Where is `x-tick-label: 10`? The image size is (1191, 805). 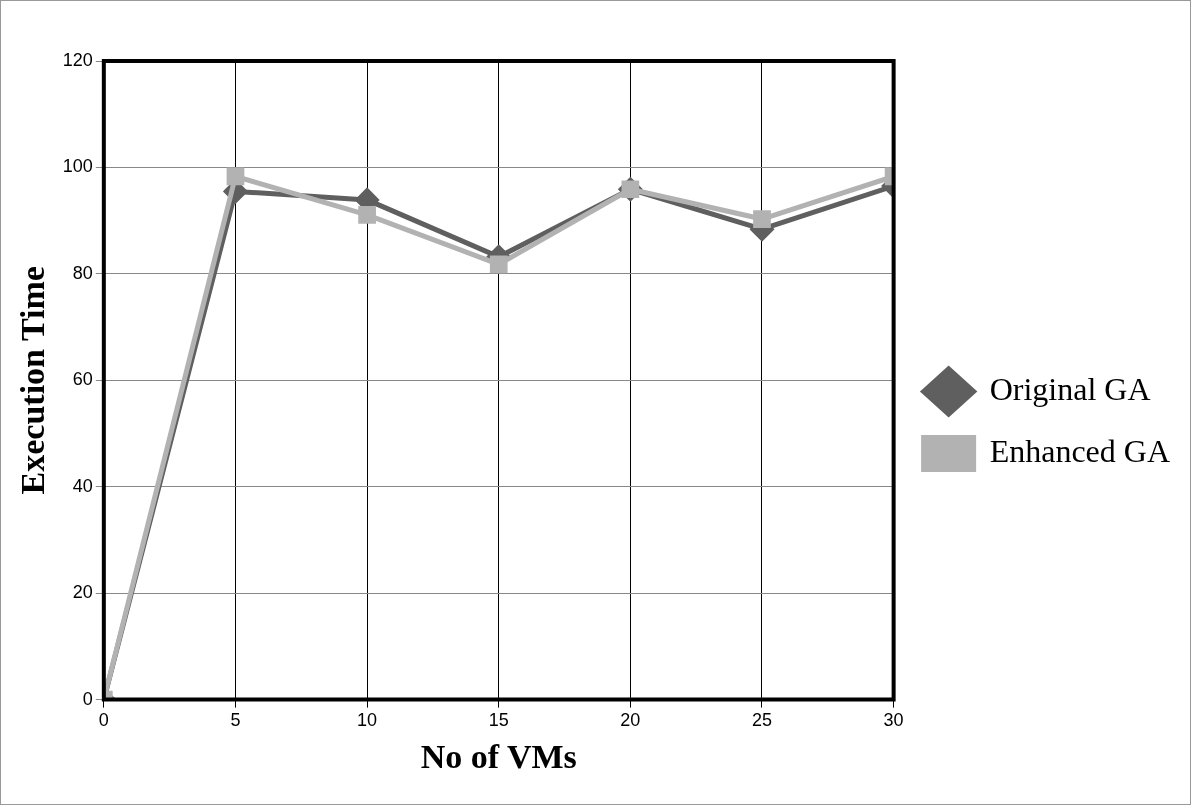
x-tick-label: 10 is located at coordinates (367, 720).